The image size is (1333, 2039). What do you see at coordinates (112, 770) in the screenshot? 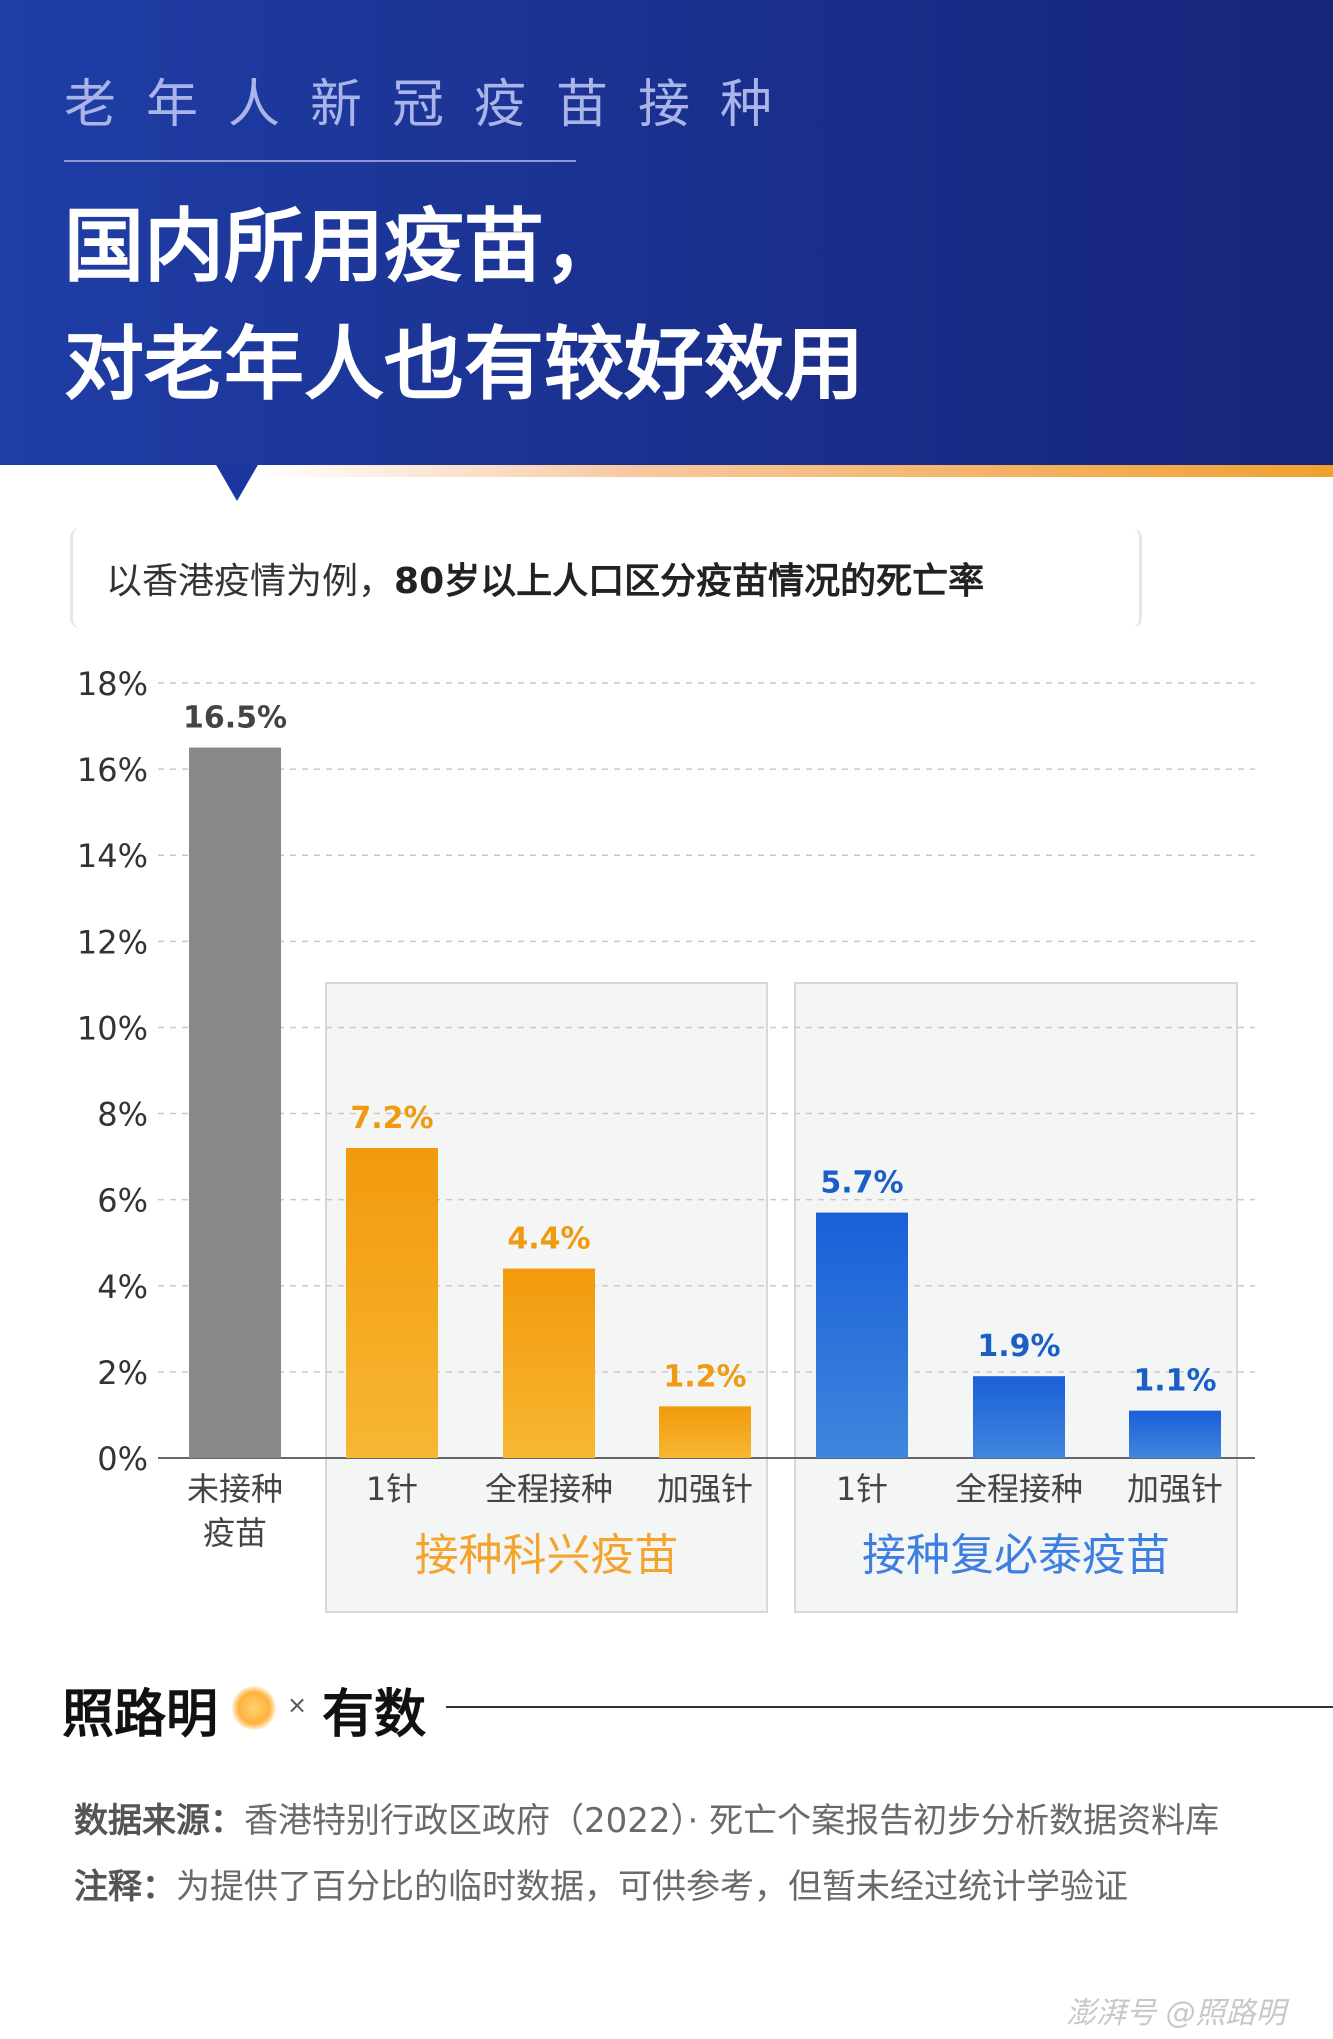
I see `y-tick-label: 16%` at bounding box center [112, 770].